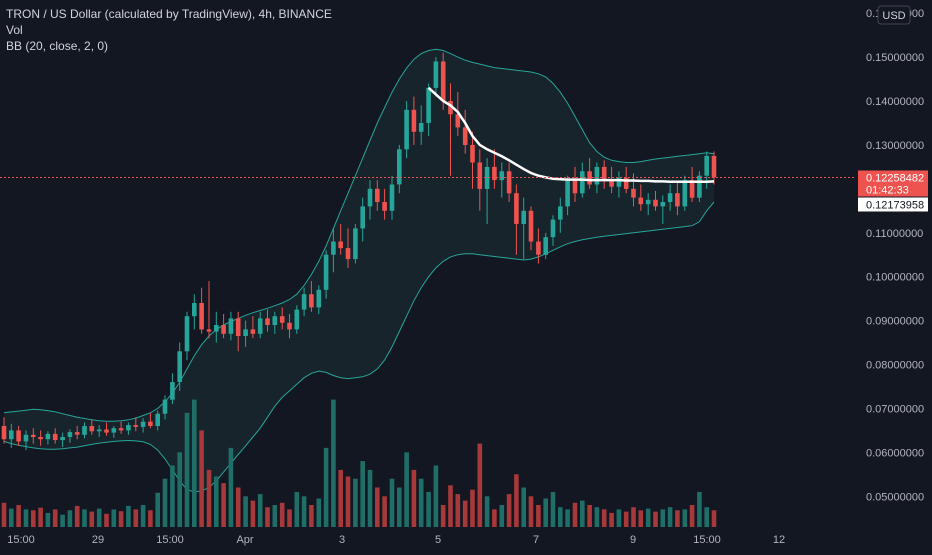  What do you see at coordinates (57, 46) in the screenshot?
I see `bollinger-indicator-label: BB (20, close, 2, 0)` at bounding box center [57, 46].